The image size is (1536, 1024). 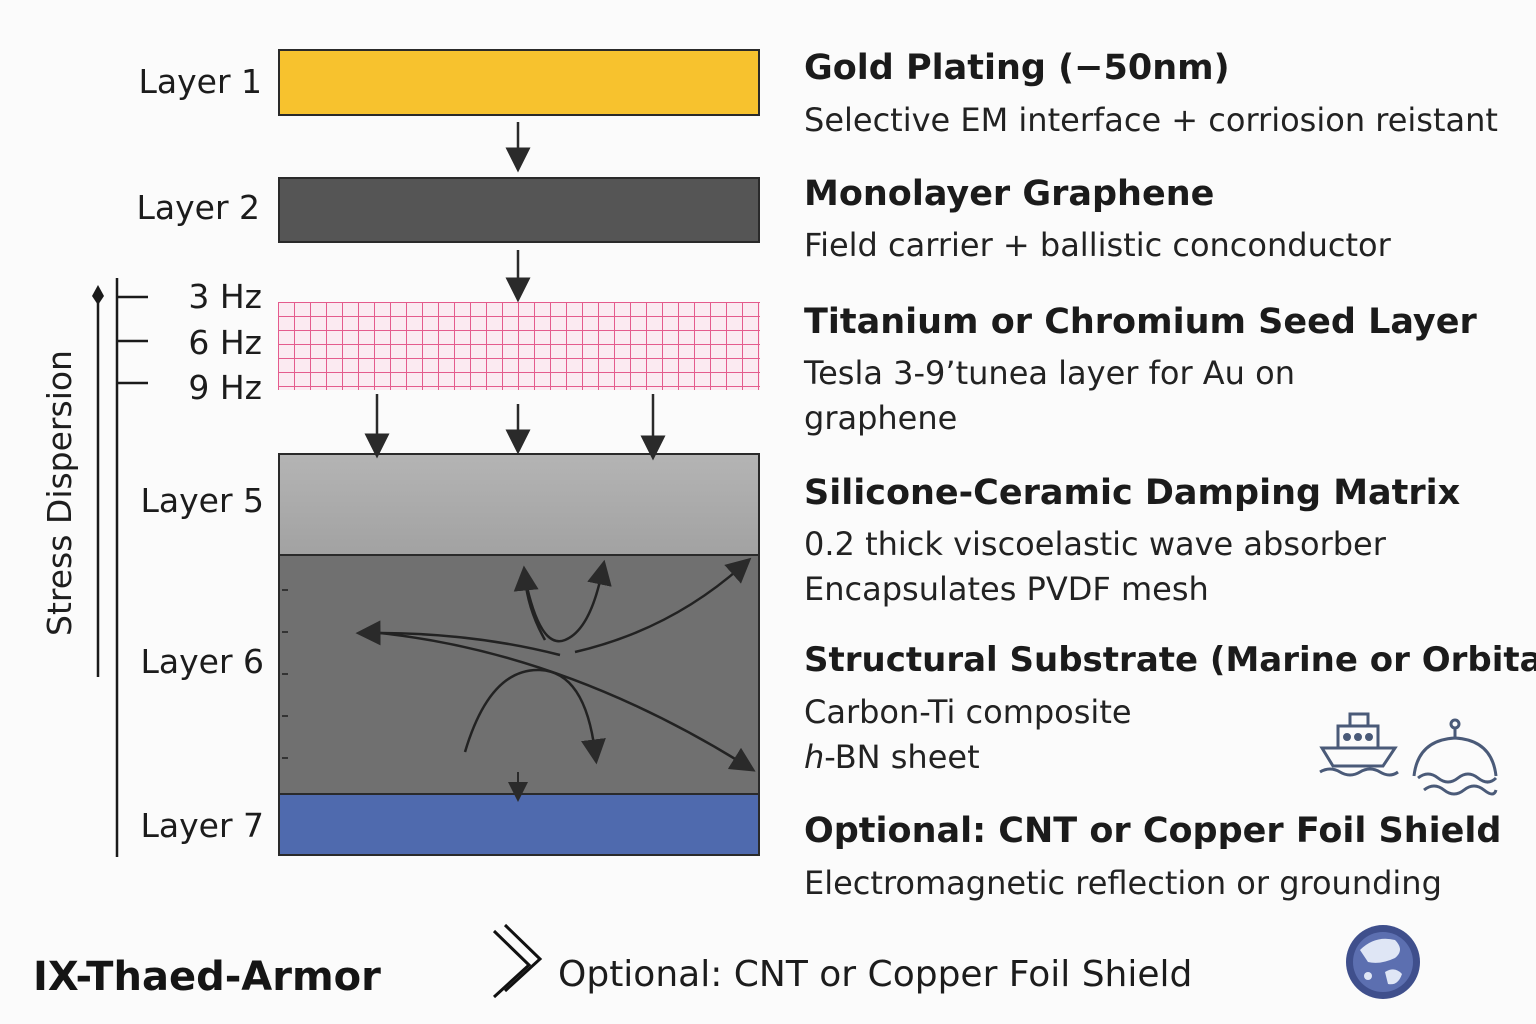 What do you see at coordinates (1359, 744) in the screenshot?
I see `ship-icon` at bounding box center [1359, 744].